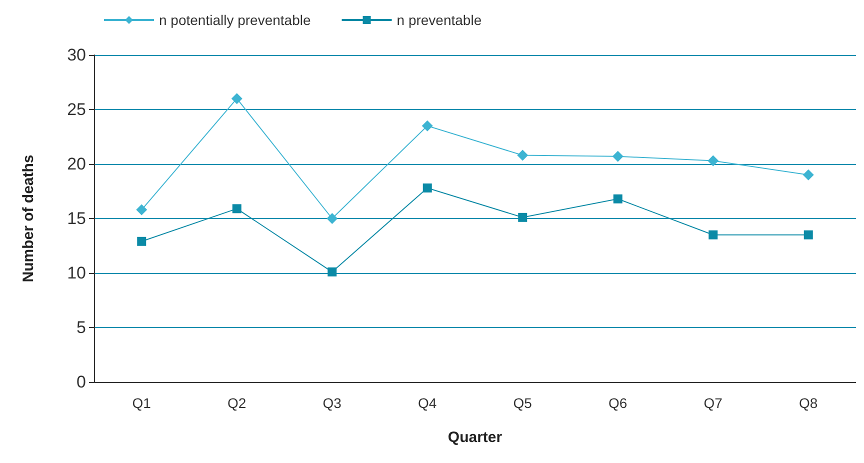 This screenshot has width=864, height=463. I want to click on x-tick-label: Q1, so click(142, 403).